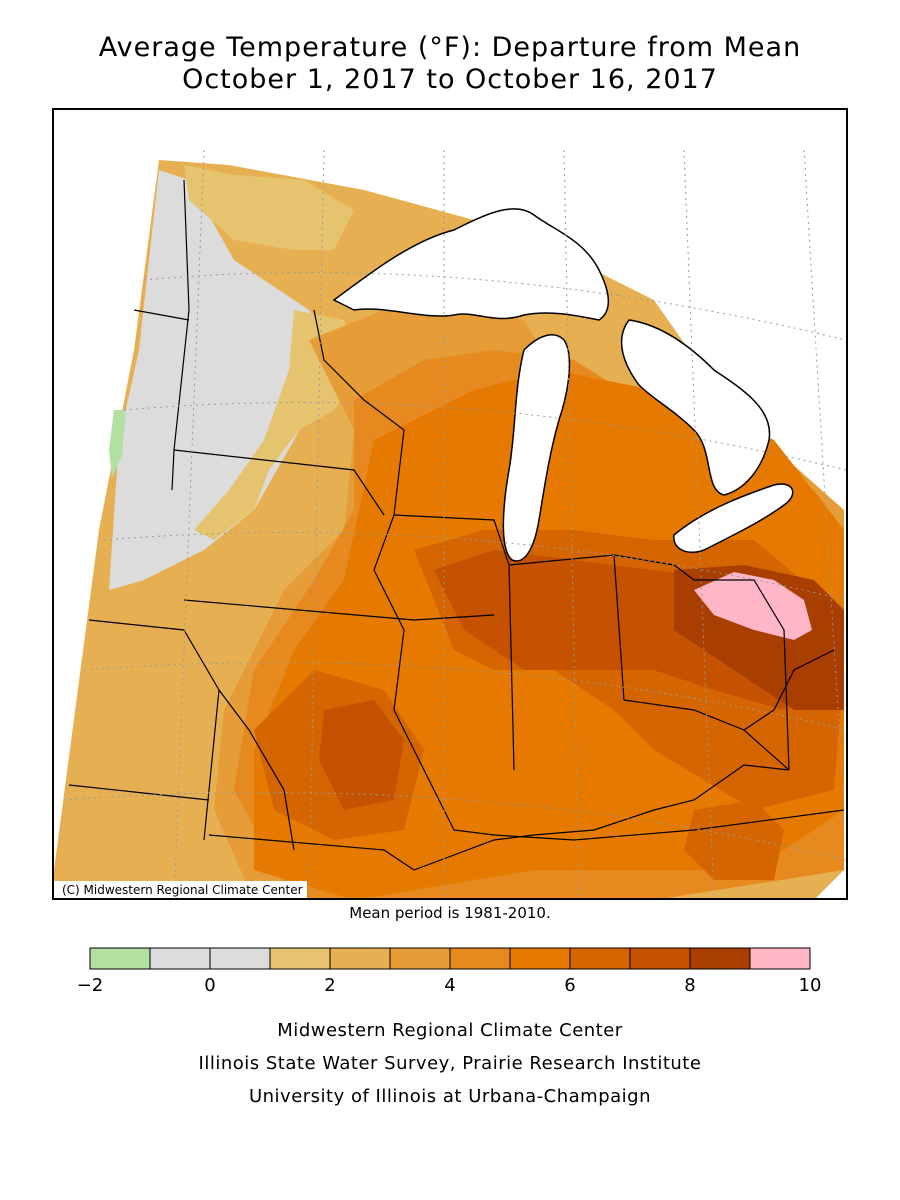  What do you see at coordinates (733, 518) in the screenshot?
I see `lake-erie` at bounding box center [733, 518].